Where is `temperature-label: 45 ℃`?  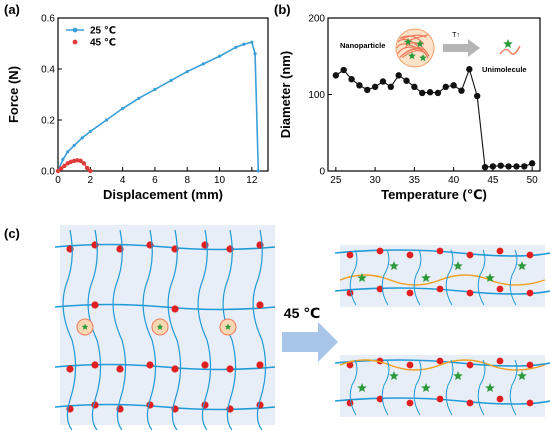 temperature-label: 45 ℃ is located at coordinates (302, 313).